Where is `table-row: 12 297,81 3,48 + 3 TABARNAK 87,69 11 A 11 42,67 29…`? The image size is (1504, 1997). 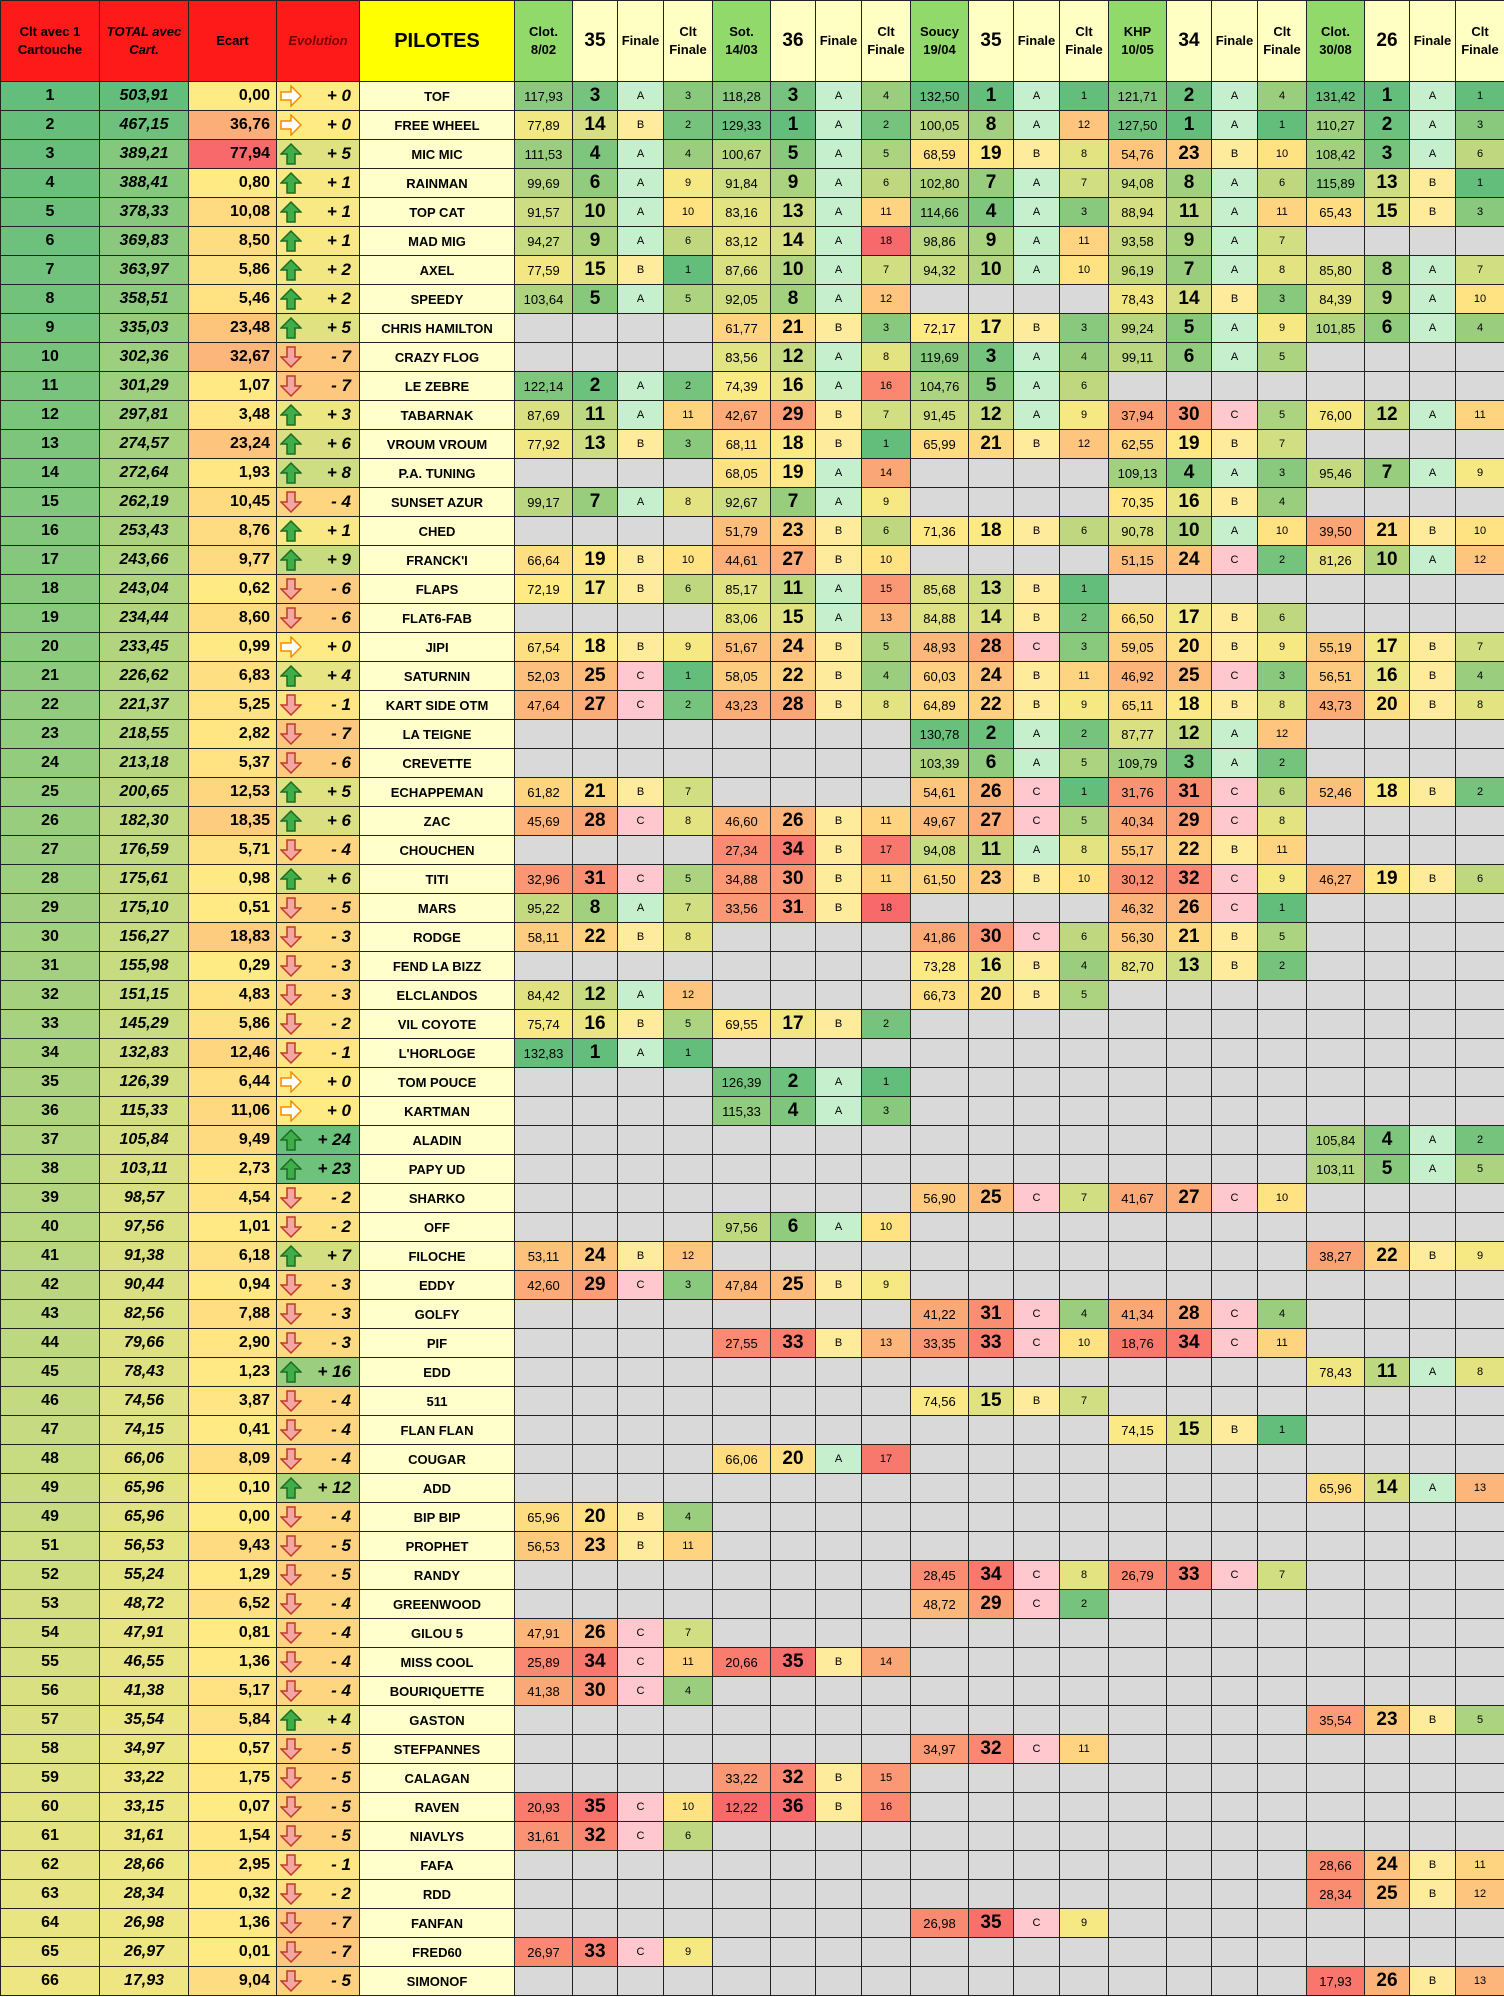
table-row: 12 297,81 3,48 + 3 TABARNAK 87,69 11 A 11 42,67 29… is located at coordinates (752, 415).